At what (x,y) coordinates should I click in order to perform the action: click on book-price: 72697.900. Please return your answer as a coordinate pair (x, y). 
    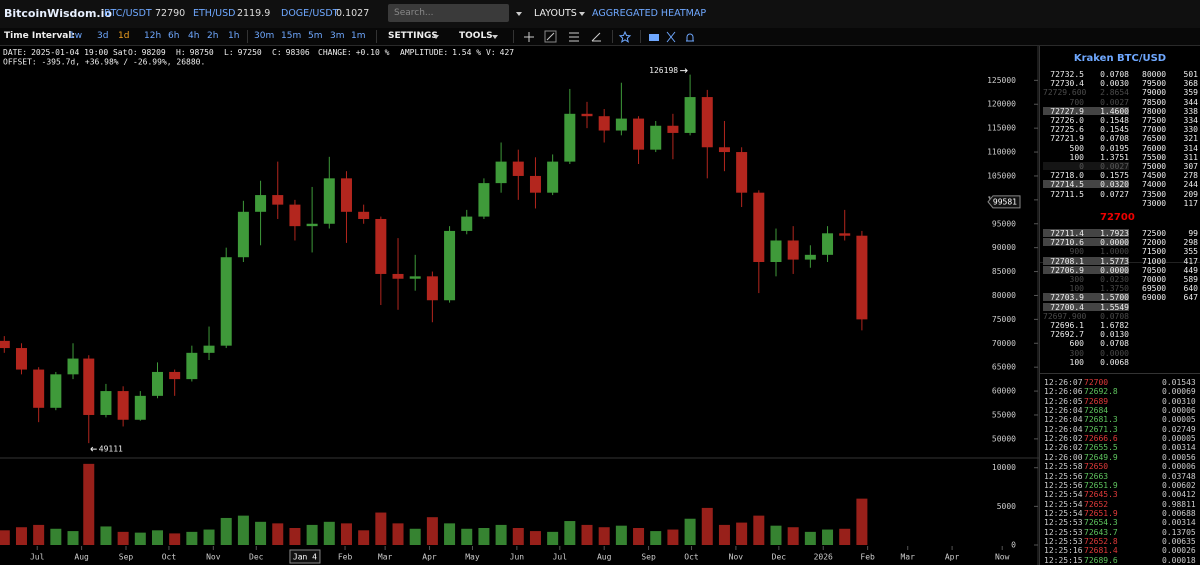
    Looking at the image, I should click on (1065, 316).